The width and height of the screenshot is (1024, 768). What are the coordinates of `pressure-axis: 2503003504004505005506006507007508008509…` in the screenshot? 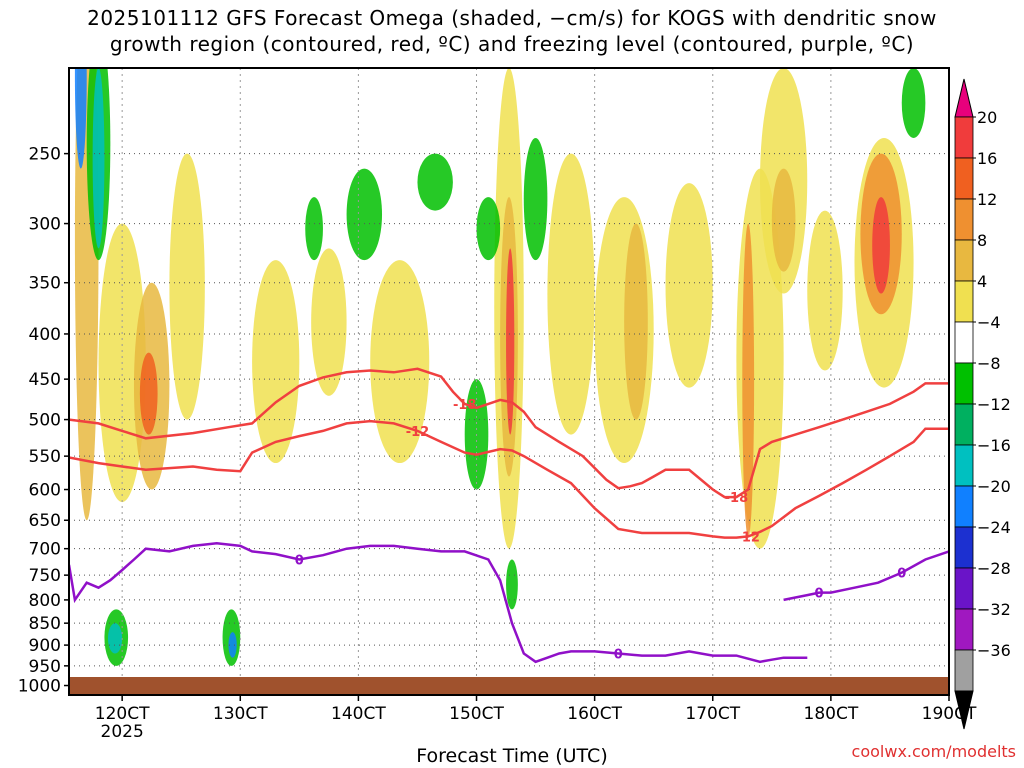 It's located at (43, 421).